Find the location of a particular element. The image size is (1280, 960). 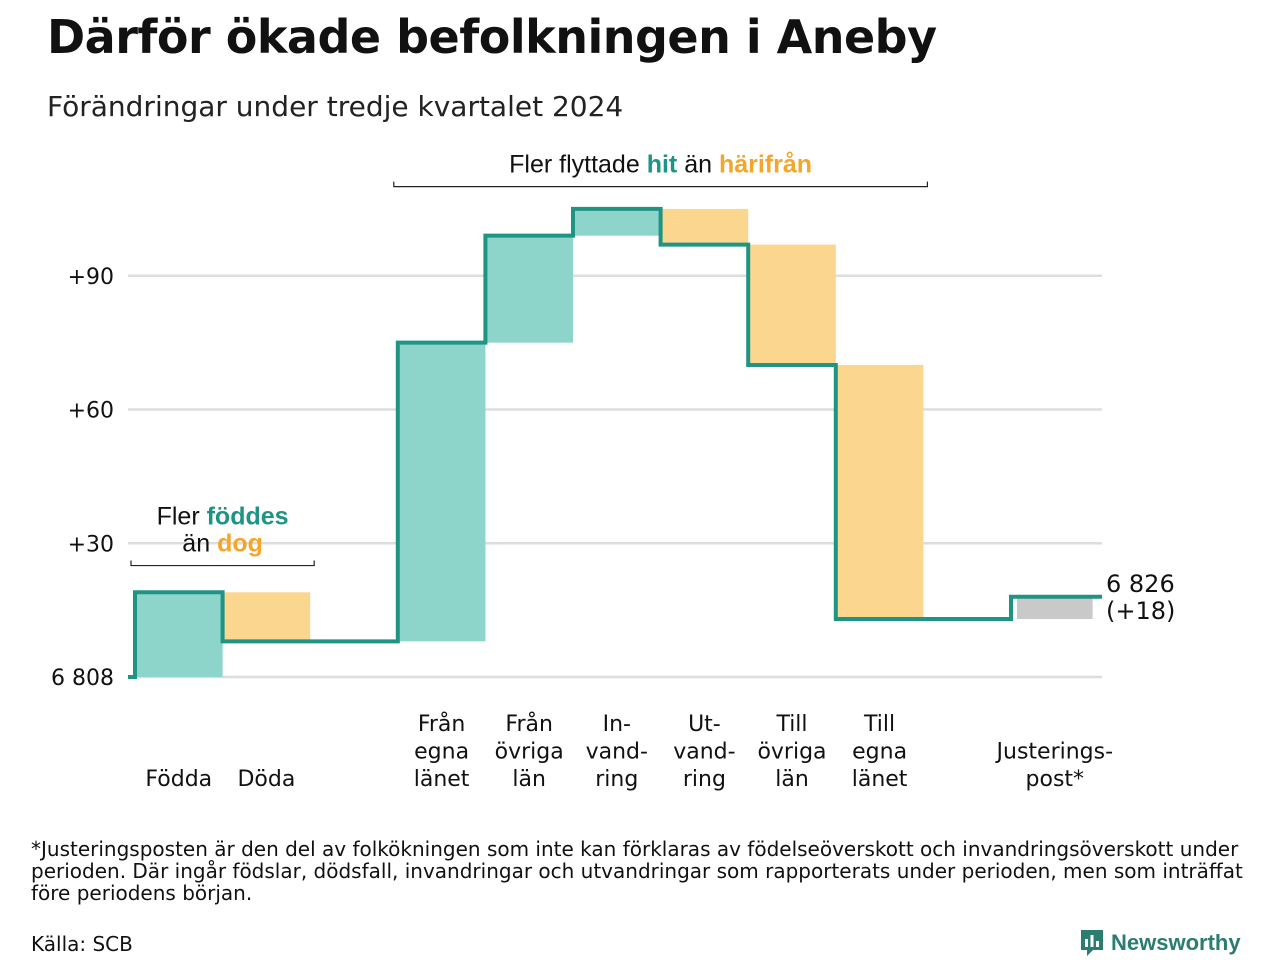

page-subtitle: Förändringar under tredje kvartalet 2024 is located at coordinates (335, 106).